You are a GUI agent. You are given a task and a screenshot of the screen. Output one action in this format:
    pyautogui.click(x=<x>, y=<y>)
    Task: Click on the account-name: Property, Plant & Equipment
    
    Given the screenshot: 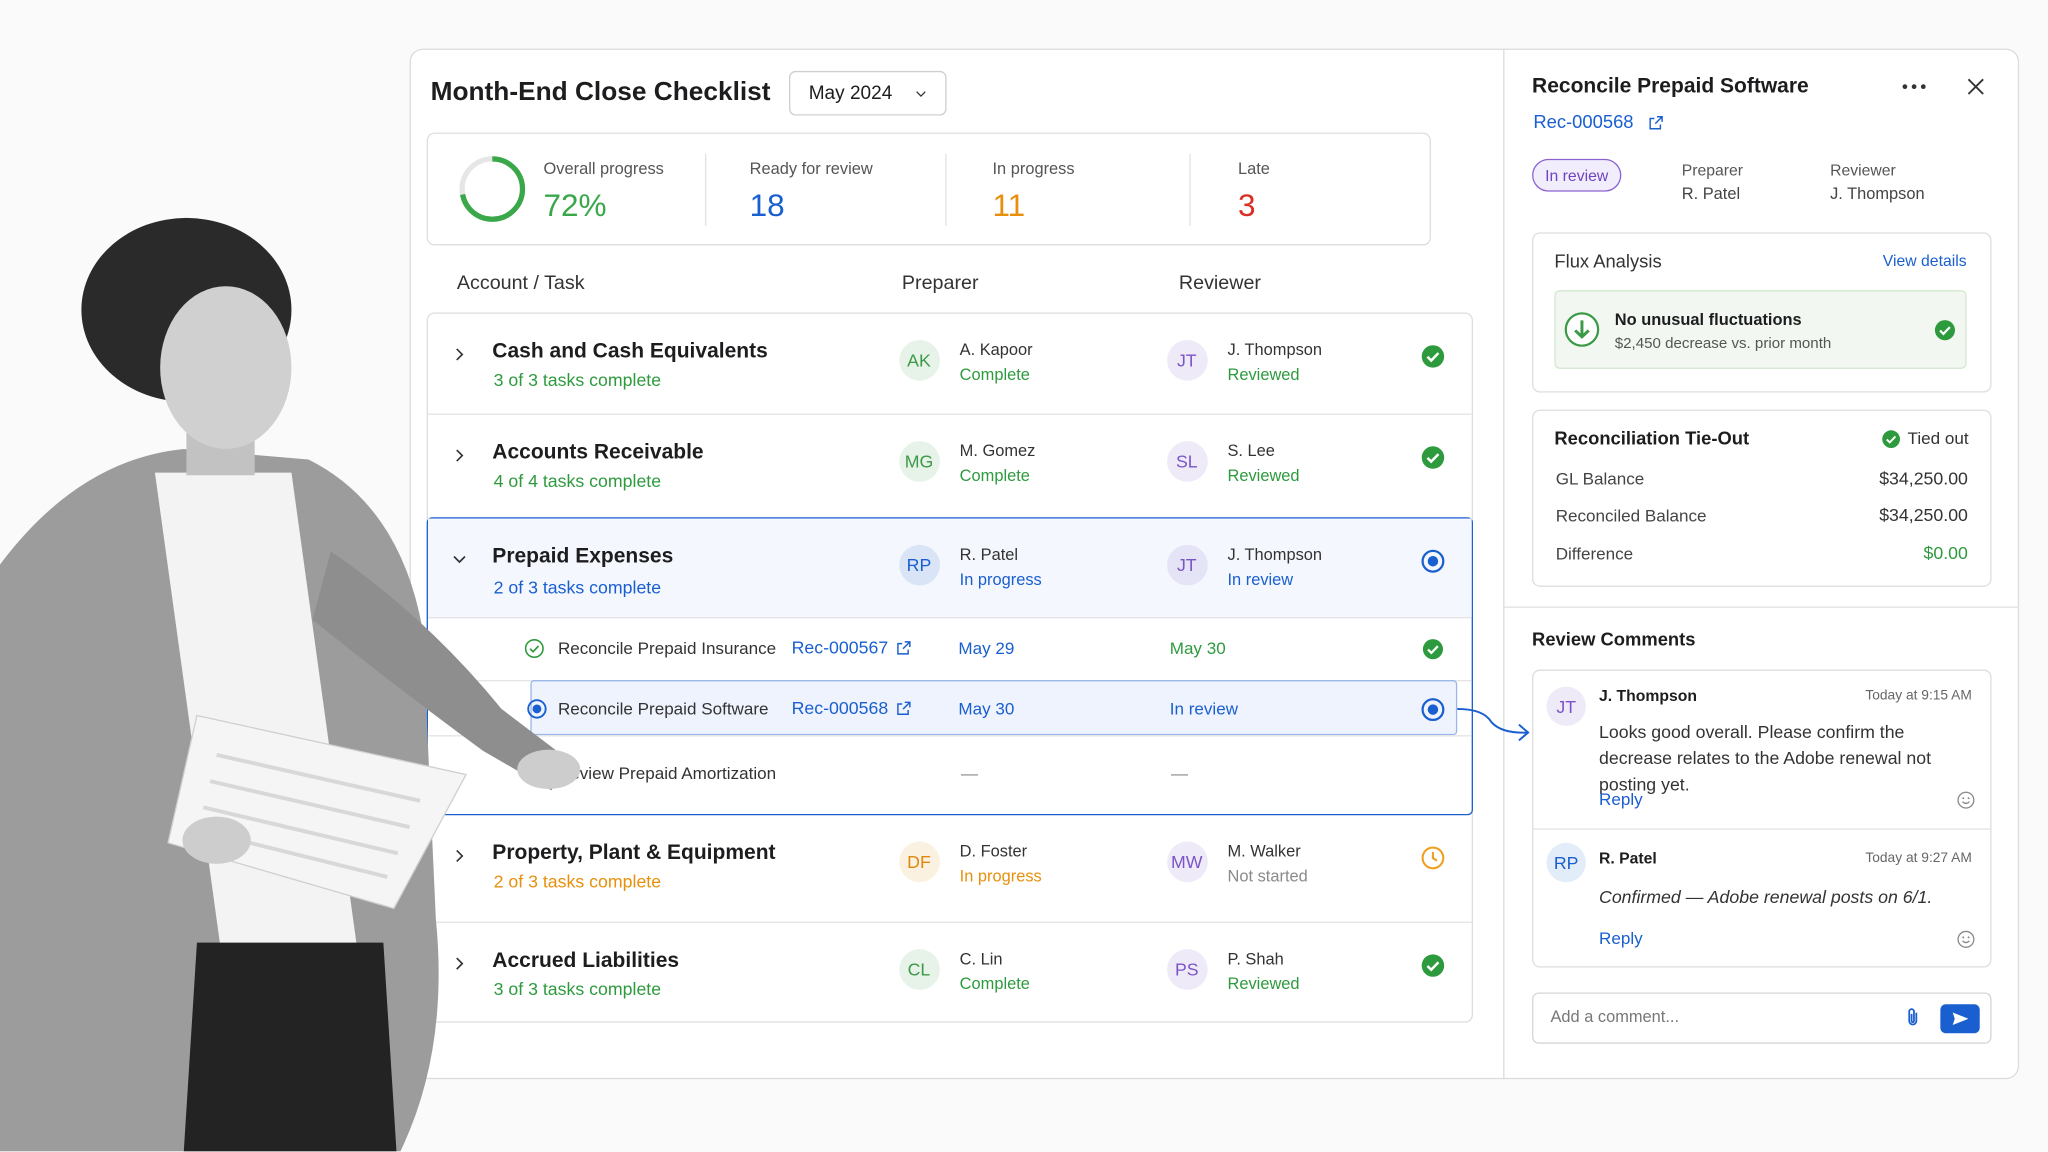 What is the action you would take?
    pyautogui.click(x=634, y=853)
    